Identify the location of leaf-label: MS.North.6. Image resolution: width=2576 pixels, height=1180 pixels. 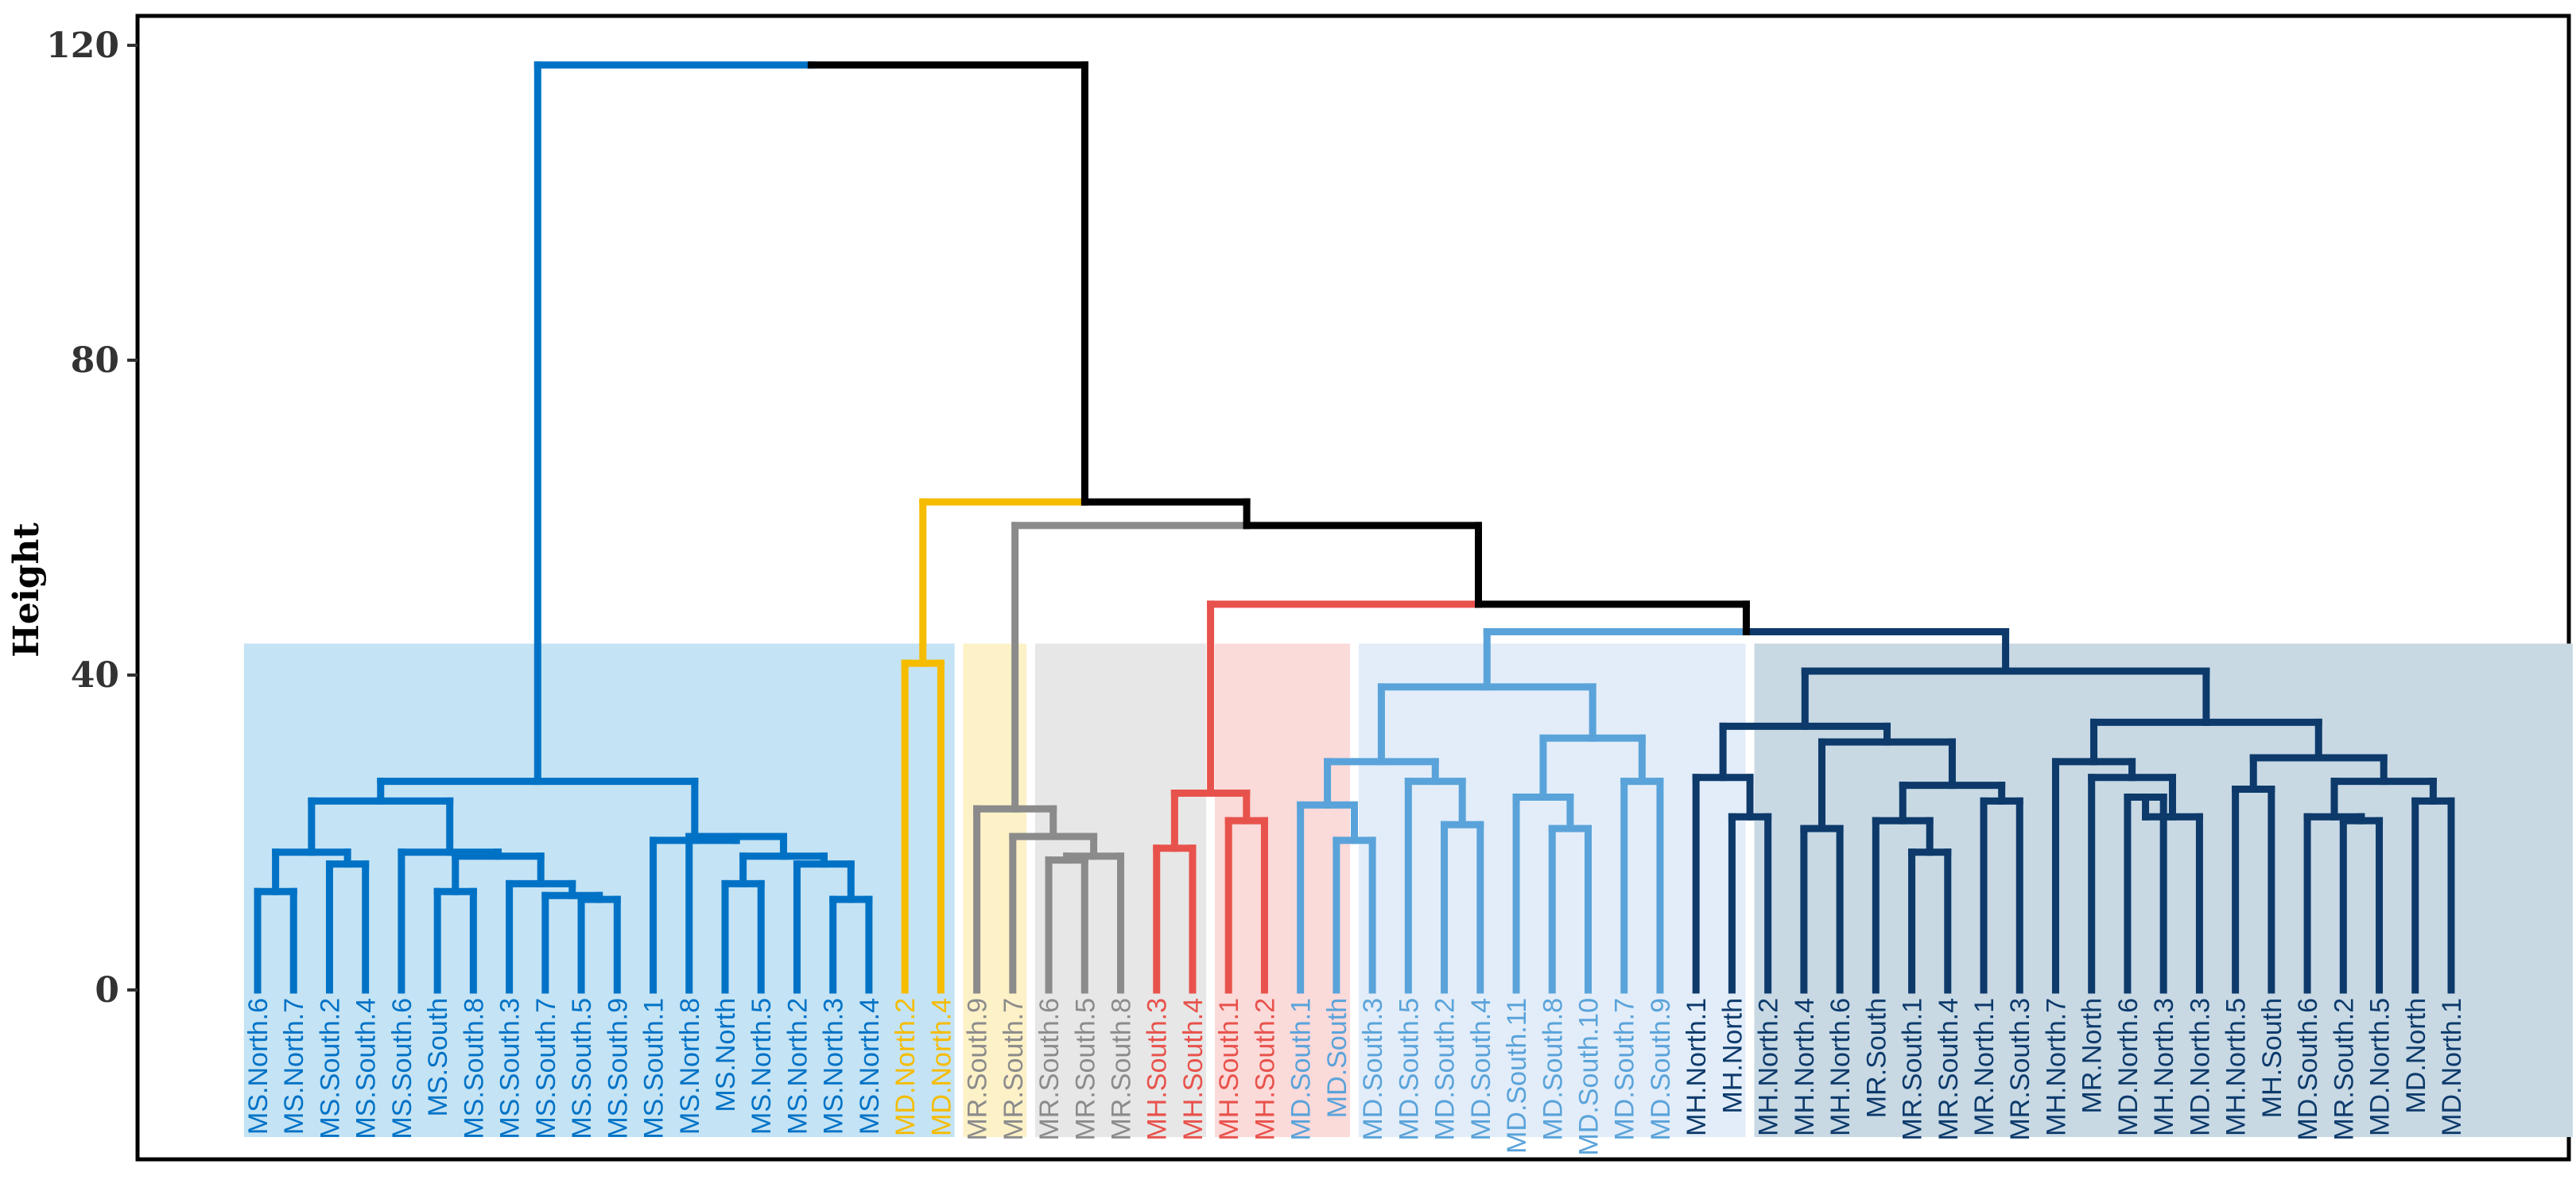
(259, 1066).